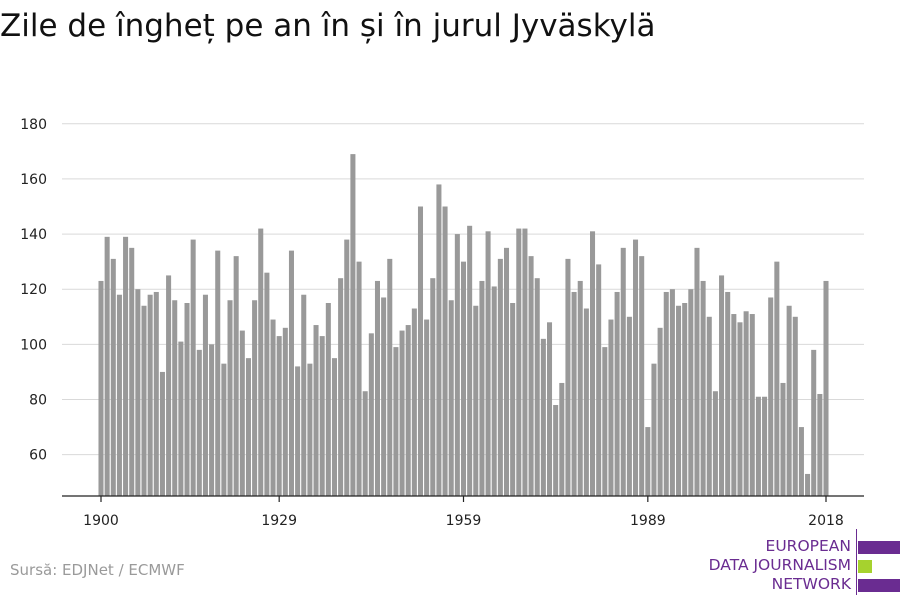  What do you see at coordinates (826, 388) in the screenshot?
I see `bar-2018` at bounding box center [826, 388].